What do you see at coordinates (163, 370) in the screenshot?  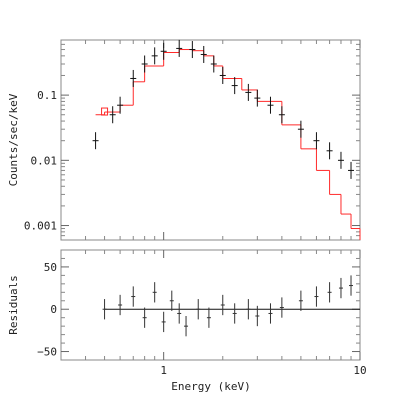 I see `x-tick-label: 1` at bounding box center [163, 370].